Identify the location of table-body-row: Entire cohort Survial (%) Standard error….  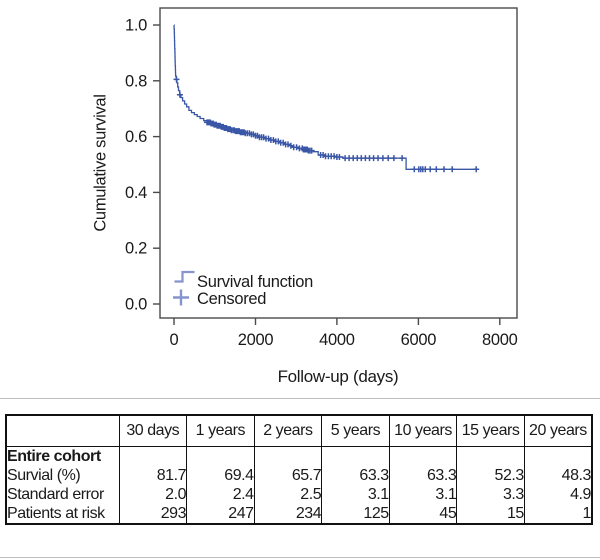
(299, 485).